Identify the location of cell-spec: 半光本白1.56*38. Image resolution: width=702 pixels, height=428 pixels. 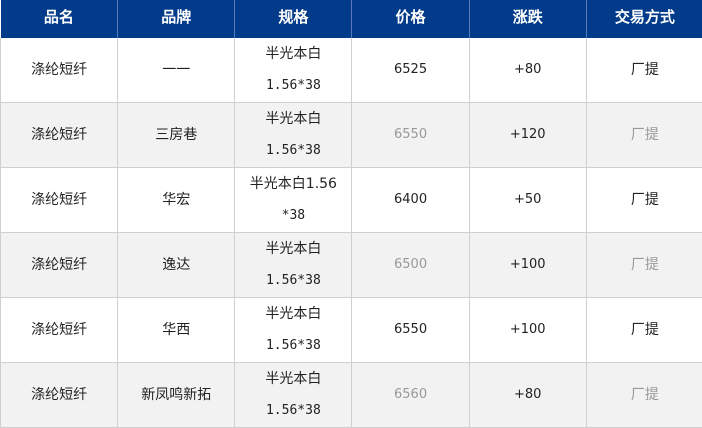
(293, 200).